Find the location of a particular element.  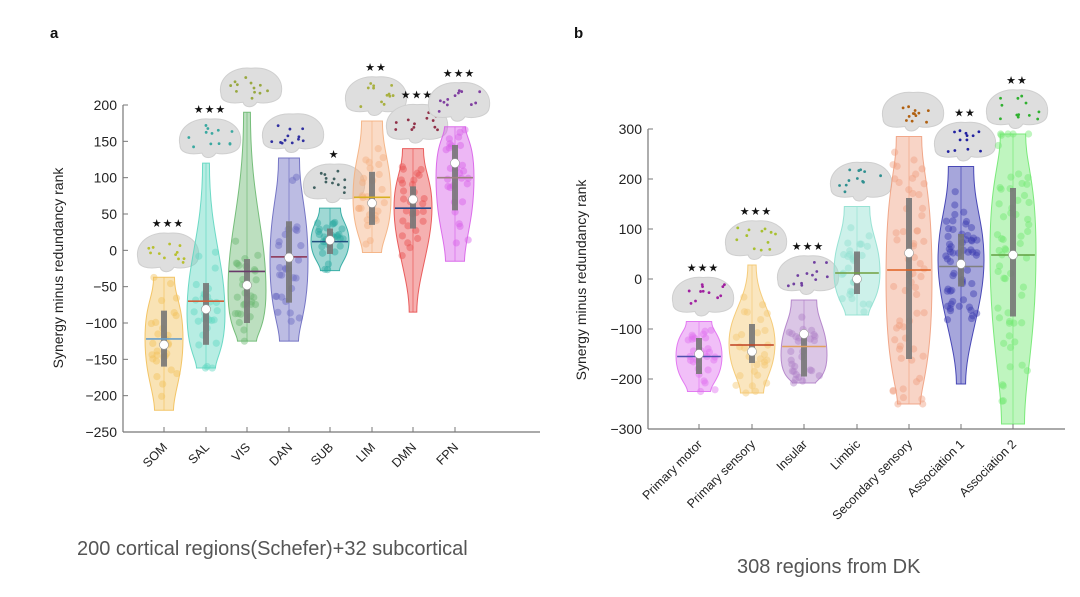

brain-shape is located at coordinates (293, 133).